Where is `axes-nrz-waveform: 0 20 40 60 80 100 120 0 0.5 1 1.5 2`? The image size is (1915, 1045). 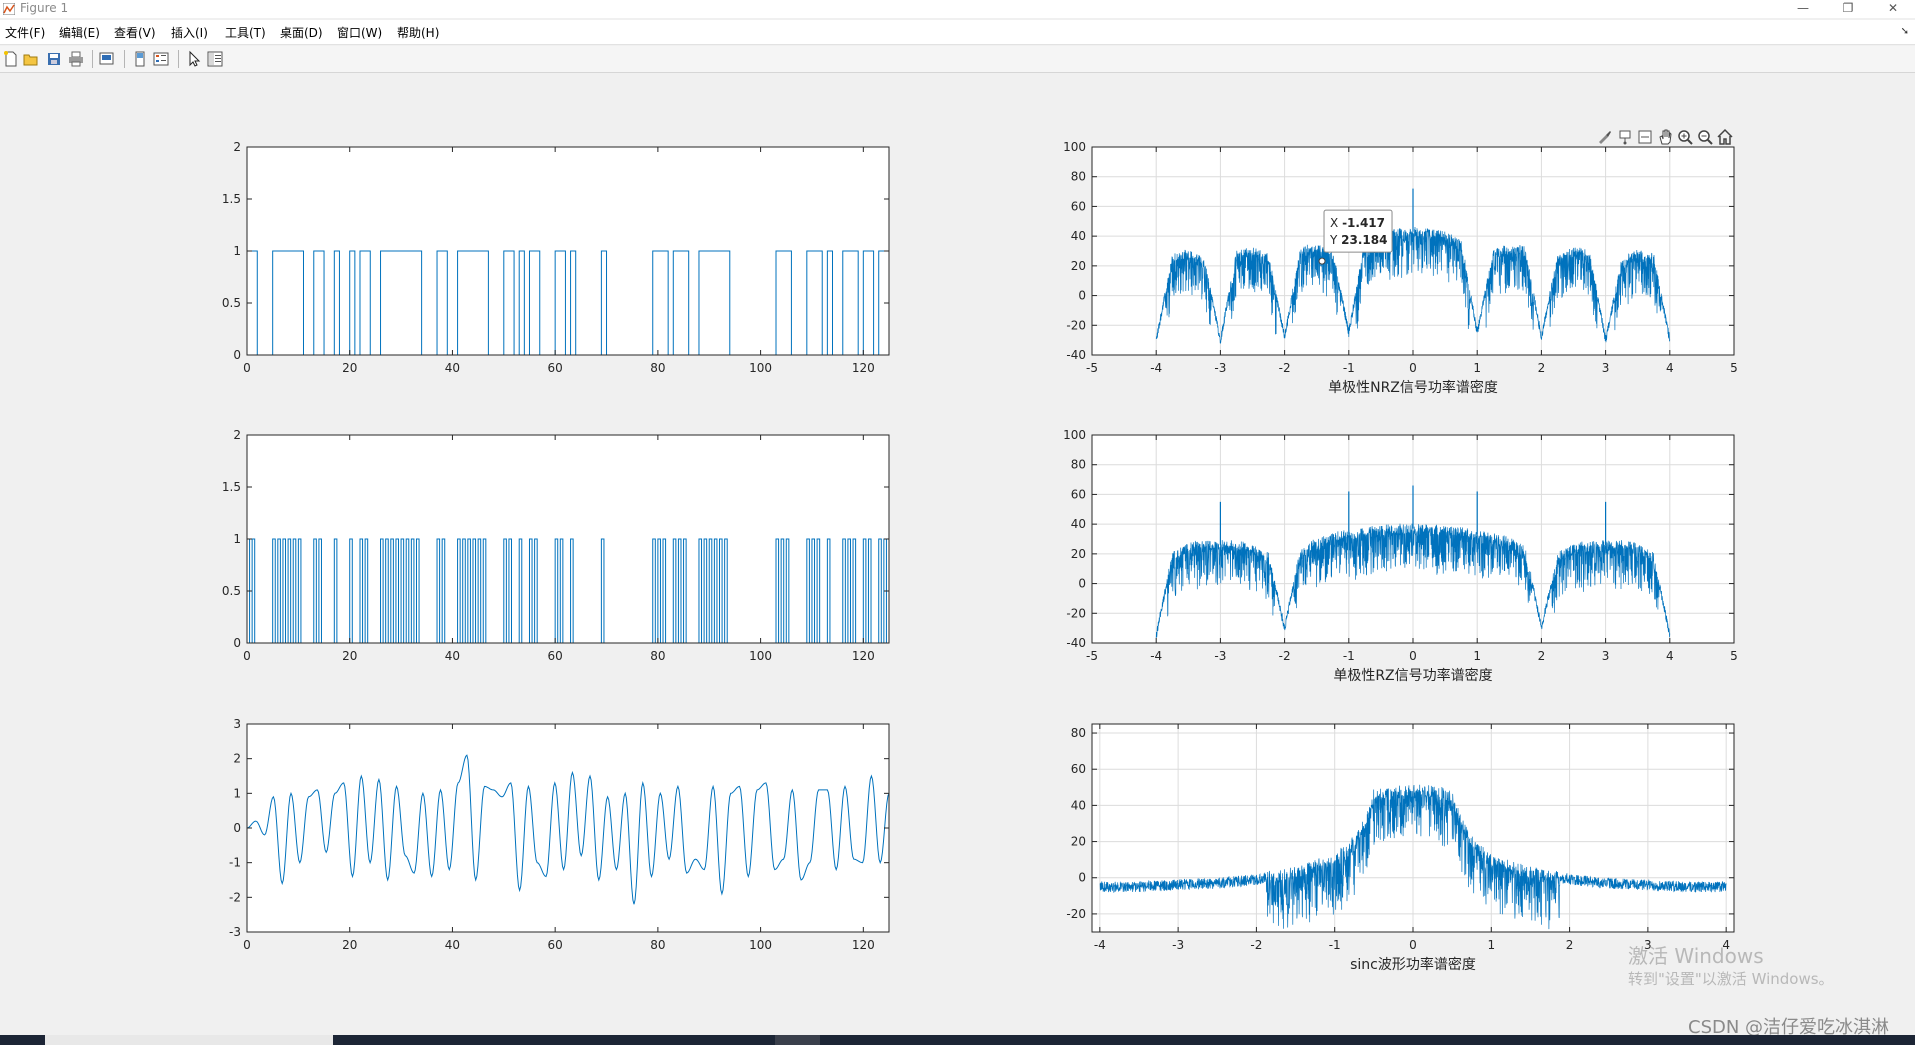
axes-nrz-waveform: 0 20 40 60 80 100 120 0 0.5 1 1.5 2 is located at coordinates (556, 257).